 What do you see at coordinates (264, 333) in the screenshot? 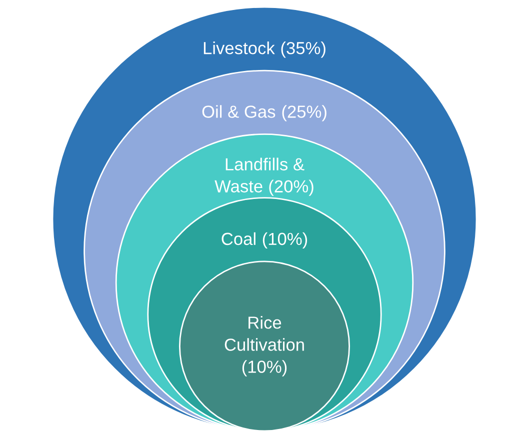
I see `category-label: Rice Cultivation` at bounding box center [264, 333].